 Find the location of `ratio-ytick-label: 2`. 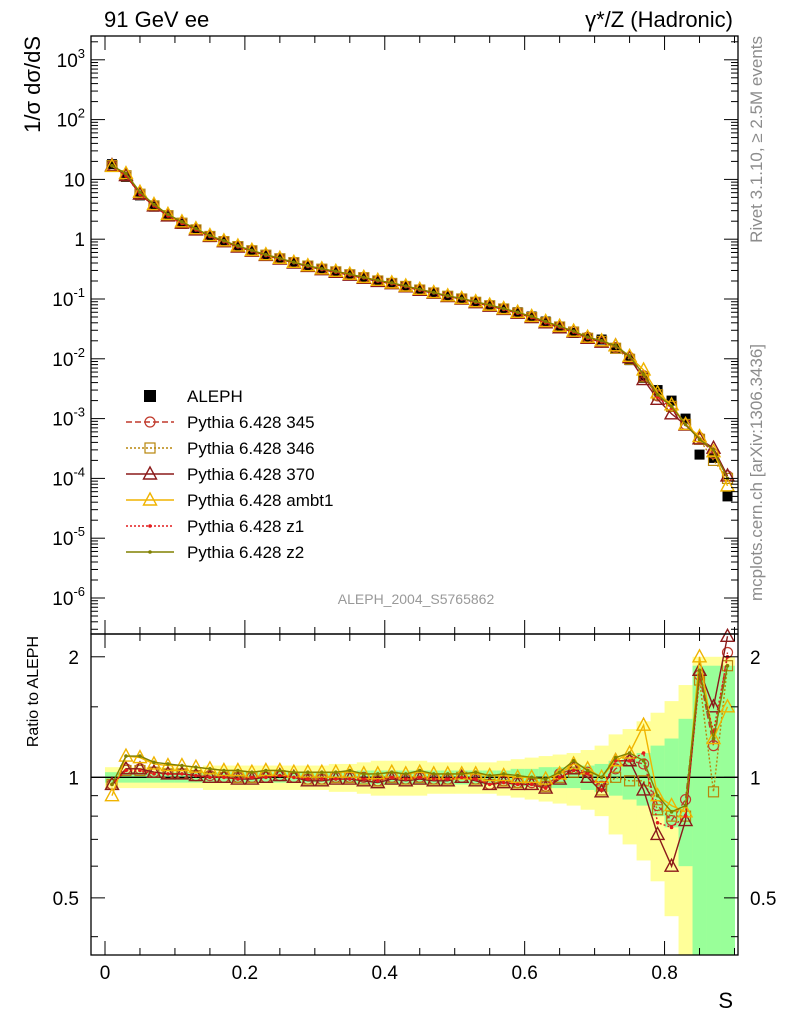

ratio-ytick-label: 2 is located at coordinates (73, 658).